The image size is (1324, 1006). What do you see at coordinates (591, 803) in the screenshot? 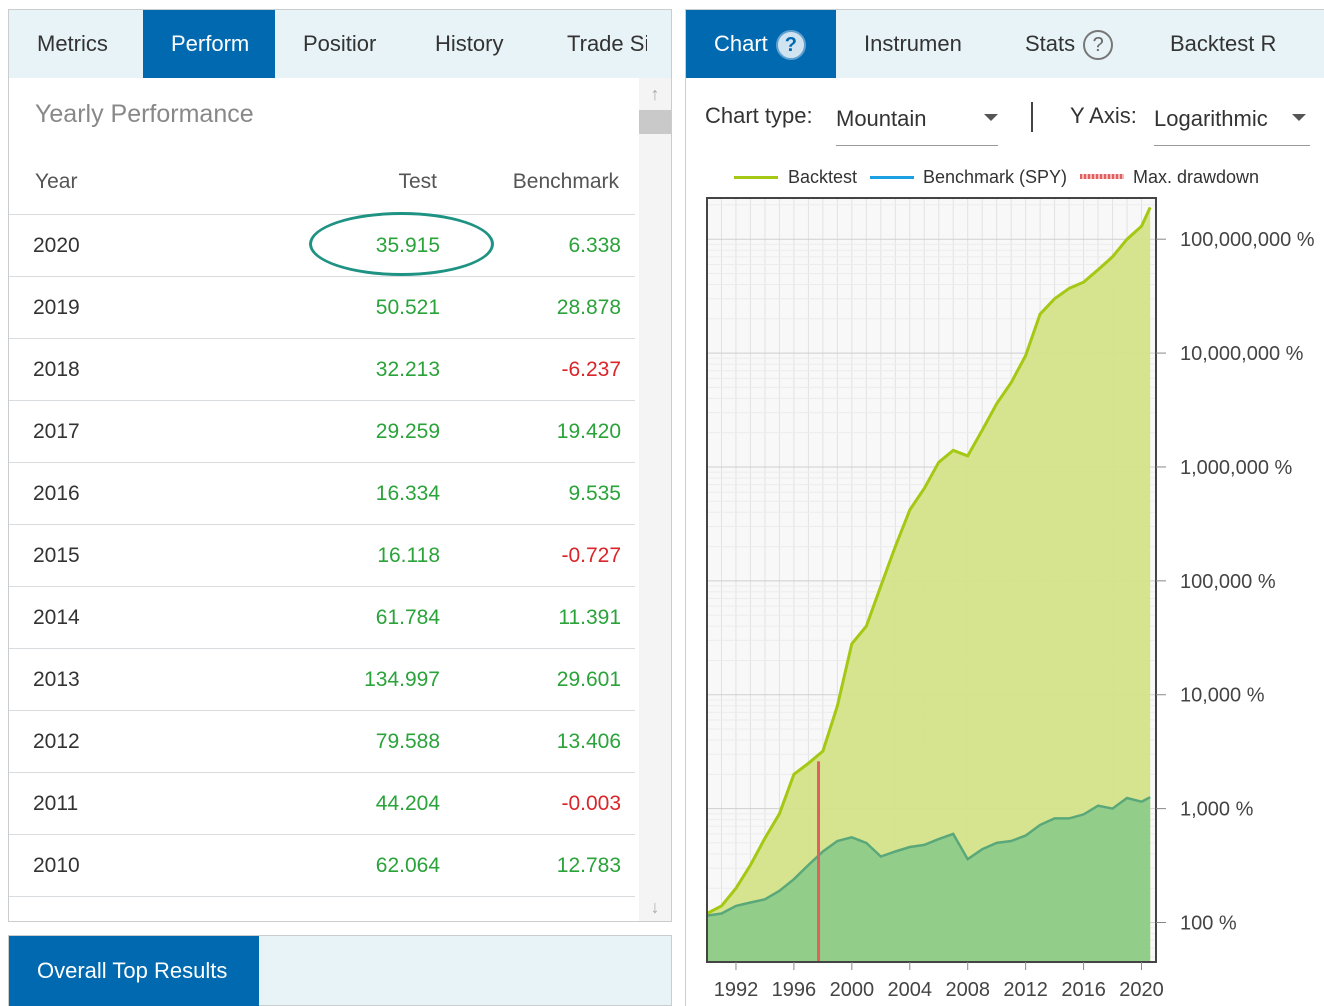
I see `cell-benchmark: -0.003` at bounding box center [591, 803].